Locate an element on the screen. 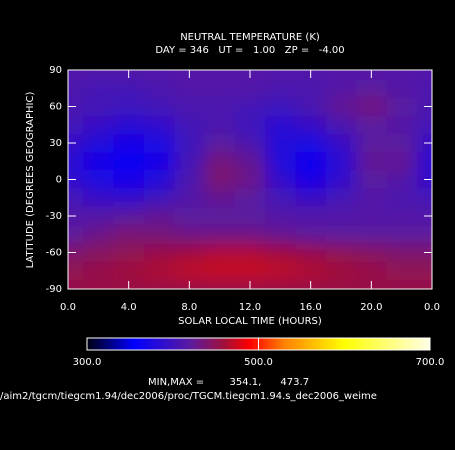 This screenshot has width=455, height=450. y-tick-label: -90 is located at coordinates (54, 289).